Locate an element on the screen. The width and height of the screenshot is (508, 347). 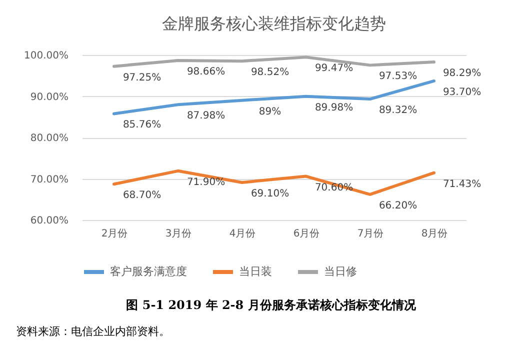
legend-label: 当日装 is located at coordinates (255, 271).